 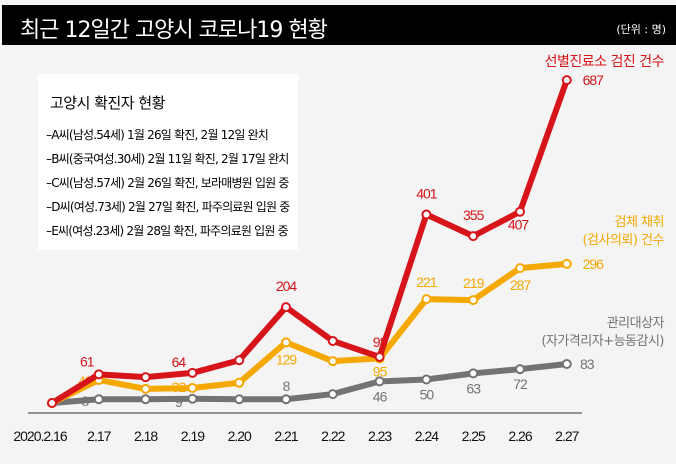 What do you see at coordinates (179, 362) in the screenshot?
I see `data-label: 64` at bounding box center [179, 362].